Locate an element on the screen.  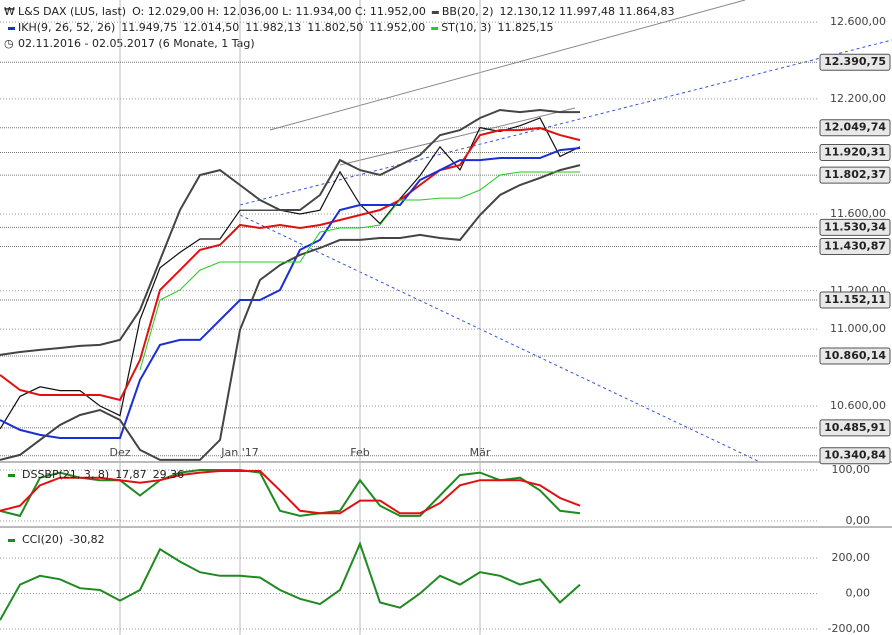
y-tick-label: 100,00 is located at coordinates (851, 469).